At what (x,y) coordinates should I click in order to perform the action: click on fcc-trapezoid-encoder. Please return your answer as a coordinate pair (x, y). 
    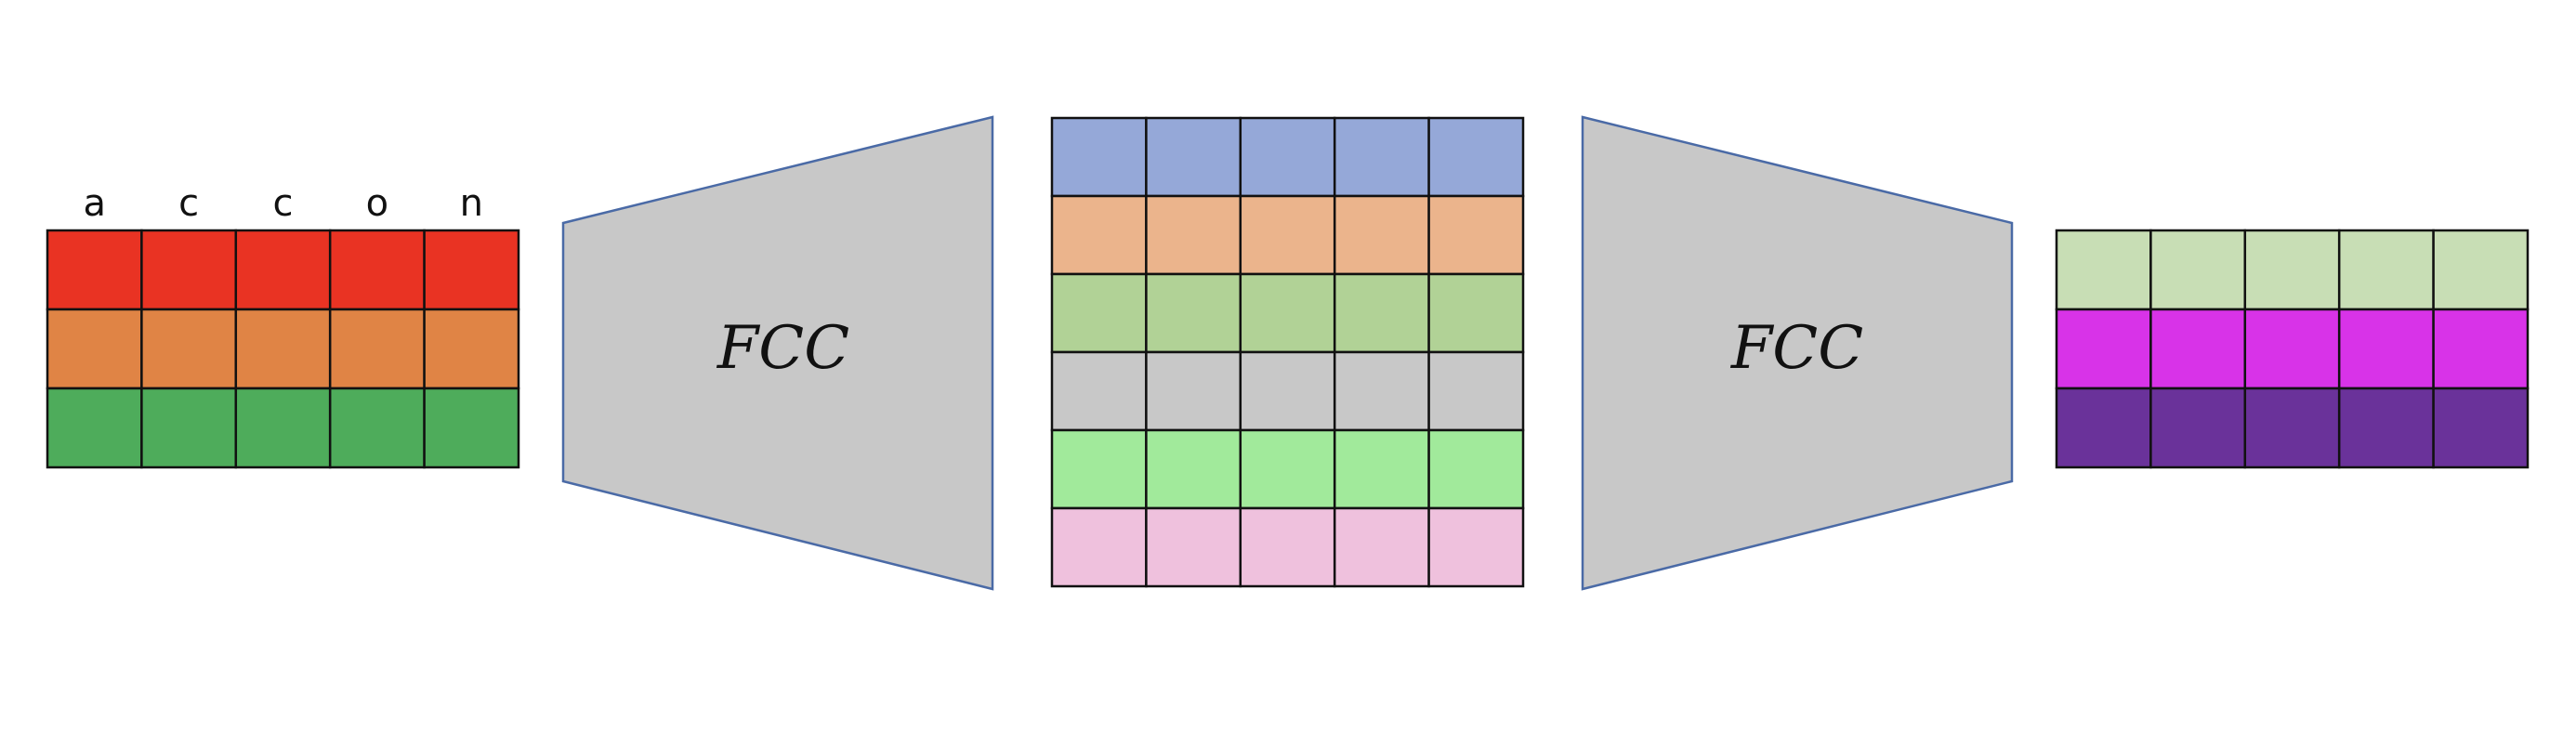
    Looking at the image, I should click on (777, 353).